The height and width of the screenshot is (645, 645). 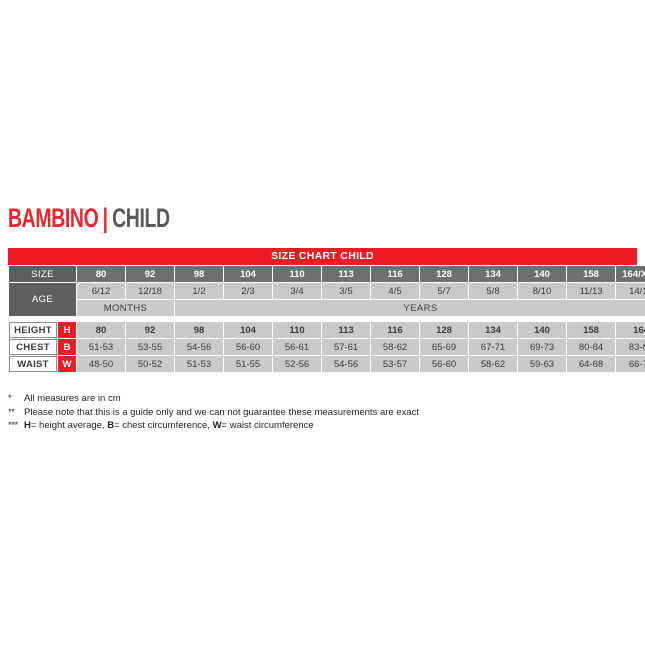 I want to click on size-cell: 113, so click(x=346, y=274).